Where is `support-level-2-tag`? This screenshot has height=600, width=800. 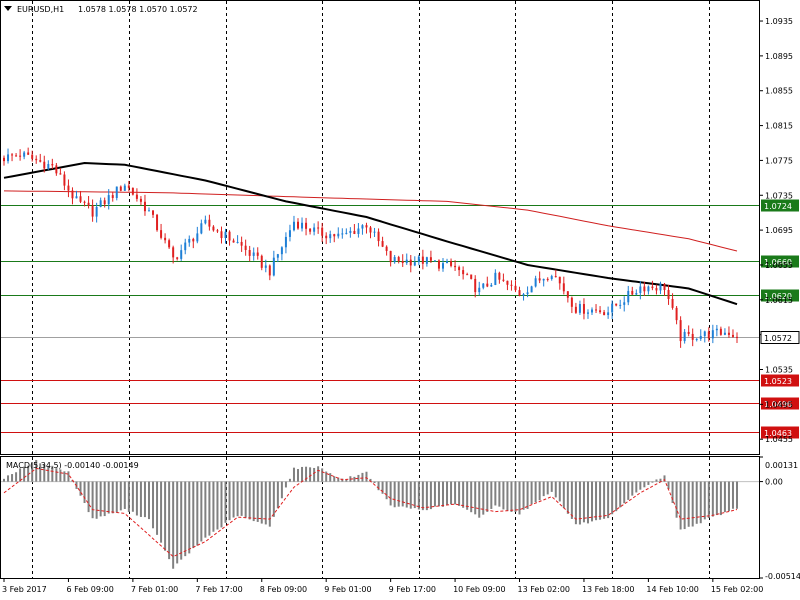 support-level-2-tag is located at coordinates (780, 295).